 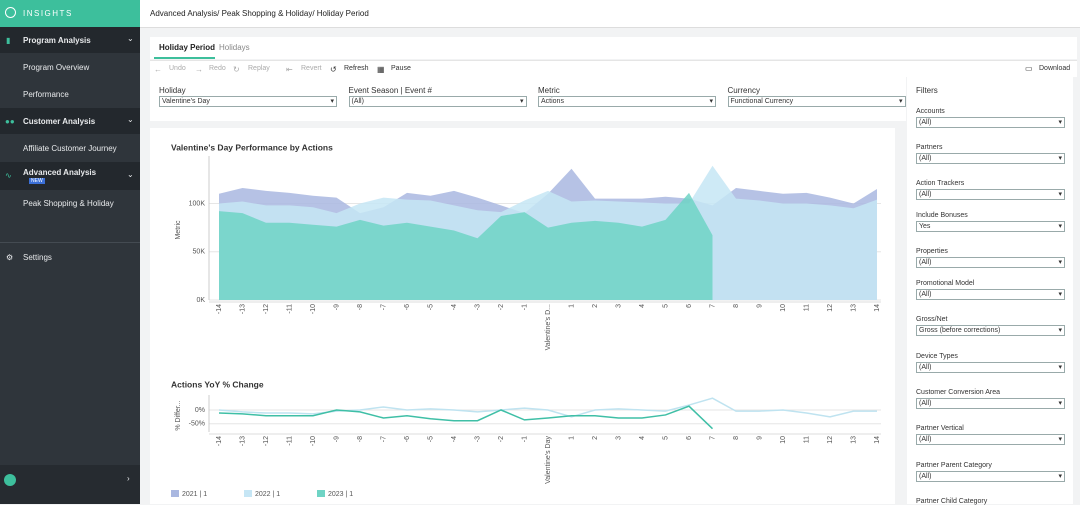 What do you see at coordinates (70, 484) in the screenshot?
I see `user-bar: ›` at bounding box center [70, 484].